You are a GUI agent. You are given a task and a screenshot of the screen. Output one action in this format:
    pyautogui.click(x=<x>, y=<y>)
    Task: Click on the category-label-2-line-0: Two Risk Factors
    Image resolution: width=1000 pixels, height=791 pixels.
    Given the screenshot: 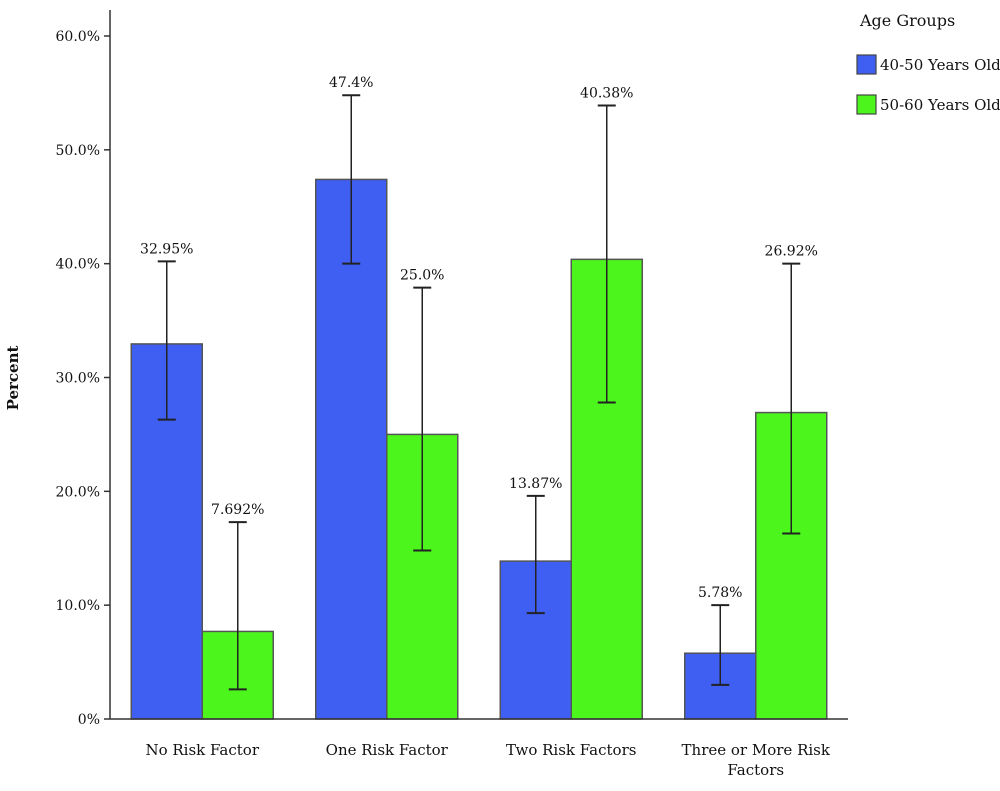 What is the action you would take?
    pyautogui.click(x=571, y=750)
    